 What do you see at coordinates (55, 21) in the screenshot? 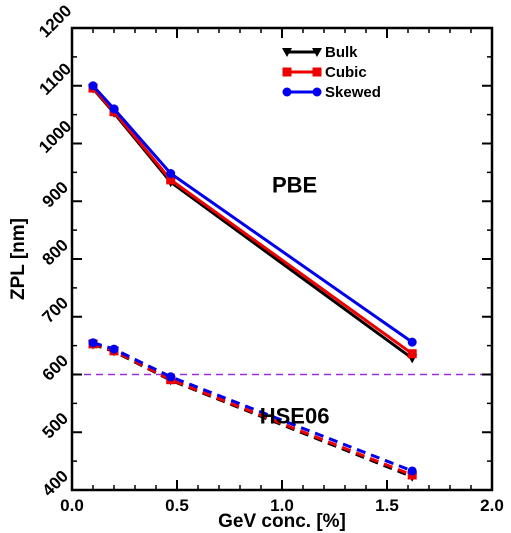
I see `y-tick-label: 1200` at bounding box center [55, 21].